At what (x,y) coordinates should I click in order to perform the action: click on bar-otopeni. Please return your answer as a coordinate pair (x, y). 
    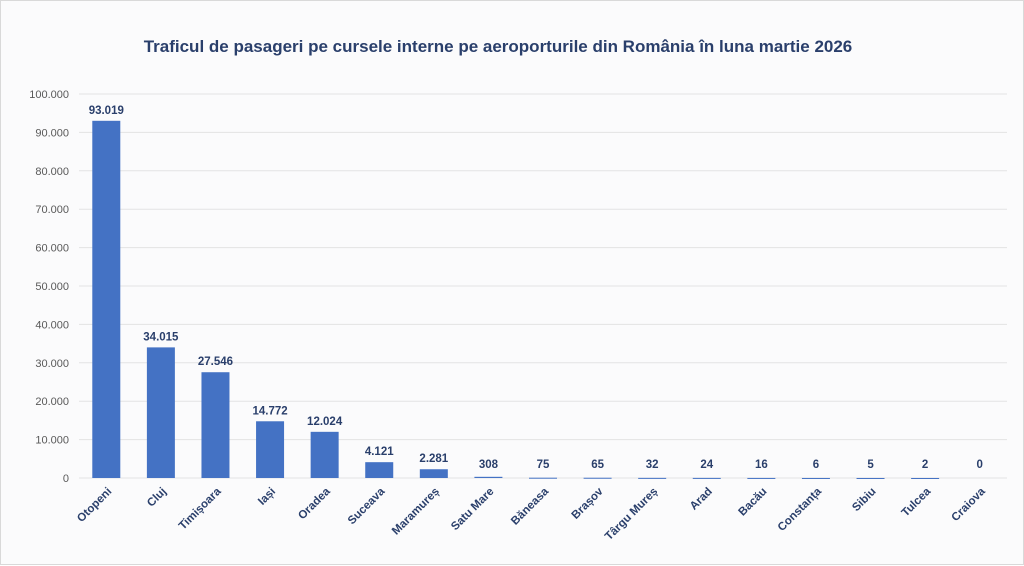
    Looking at the image, I should click on (106, 299).